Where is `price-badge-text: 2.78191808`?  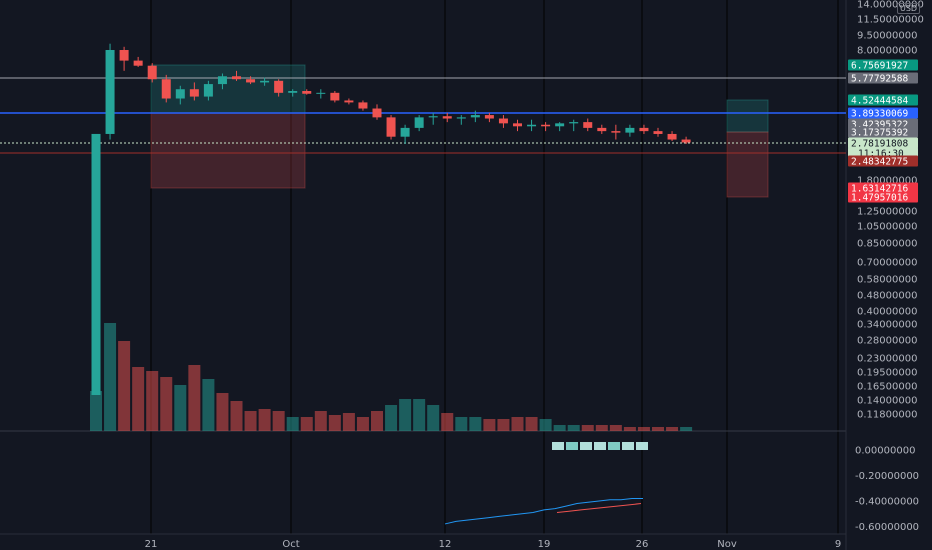 price-badge-text: 2.78191808 is located at coordinates (879, 144).